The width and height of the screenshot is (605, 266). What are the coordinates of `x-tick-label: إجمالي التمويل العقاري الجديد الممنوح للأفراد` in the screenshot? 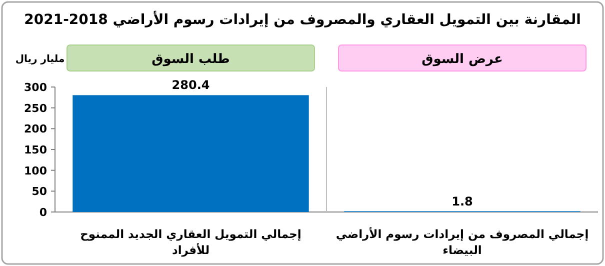 It's located at (191, 242).